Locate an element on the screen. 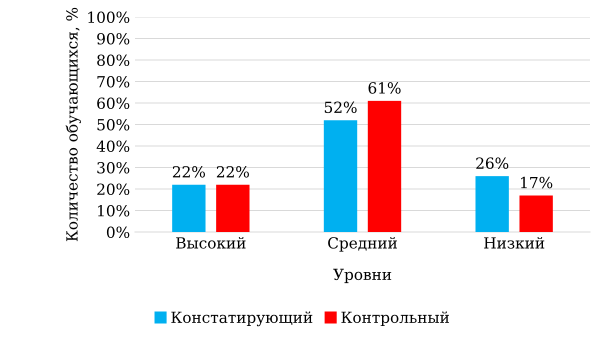 Image resolution: width=605 pixels, height=340 pixels. y-axis-title: Количество обучающихся, % is located at coordinates (73, 125).